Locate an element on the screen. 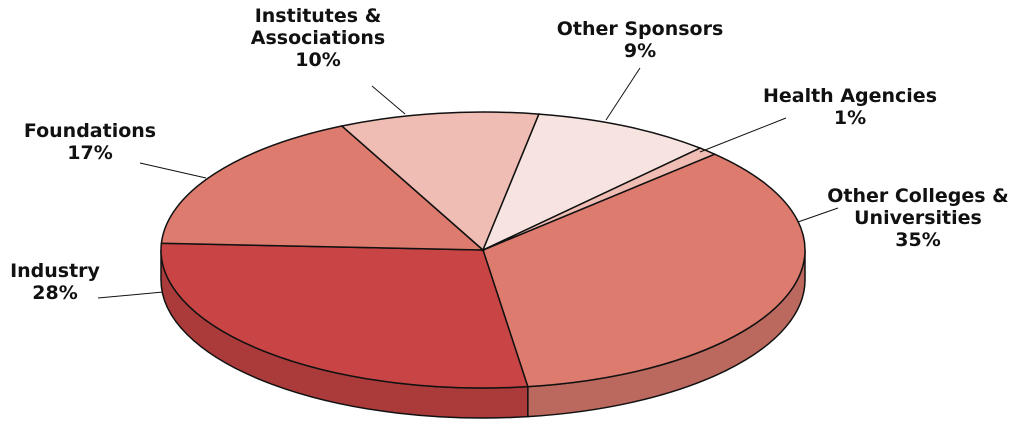 This screenshot has height=423, width=1021. slice-label: Industry 28% is located at coordinates (57, 282).